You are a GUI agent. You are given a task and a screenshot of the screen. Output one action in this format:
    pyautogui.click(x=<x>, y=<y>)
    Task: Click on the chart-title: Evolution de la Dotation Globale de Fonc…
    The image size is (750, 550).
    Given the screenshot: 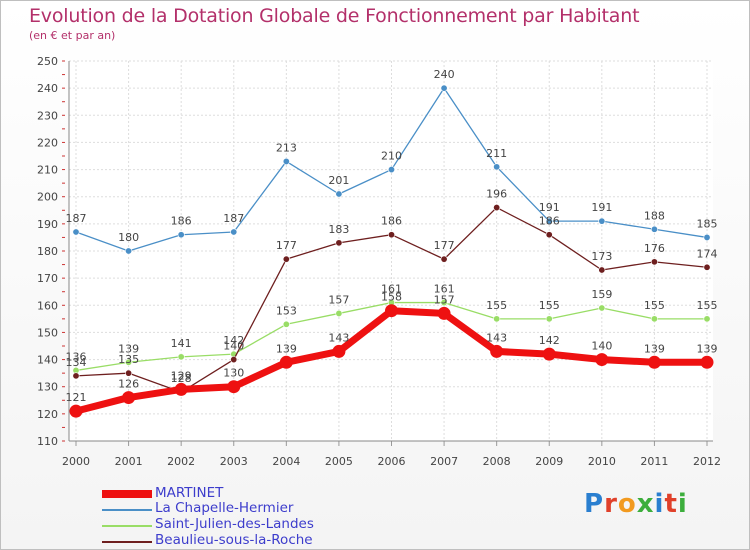 What is the action you would take?
    pyautogui.click(x=334, y=16)
    